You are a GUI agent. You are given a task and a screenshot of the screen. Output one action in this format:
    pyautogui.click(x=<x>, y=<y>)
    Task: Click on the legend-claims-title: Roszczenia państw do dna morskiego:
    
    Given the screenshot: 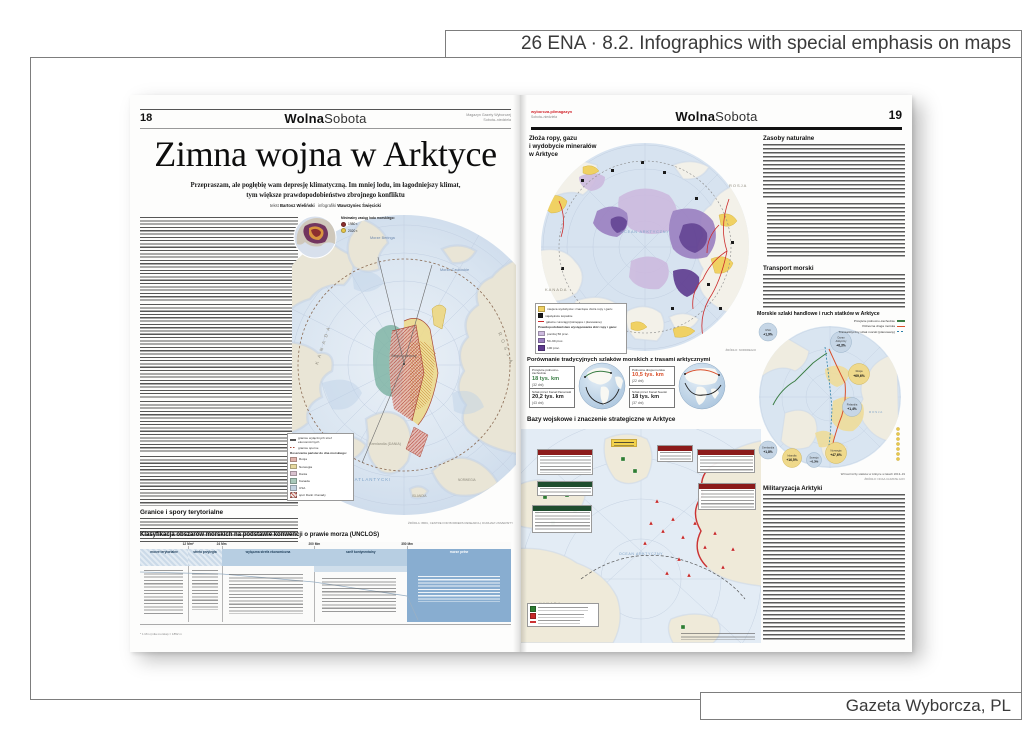 What is the action you would take?
    pyautogui.click(x=318, y=453)
    